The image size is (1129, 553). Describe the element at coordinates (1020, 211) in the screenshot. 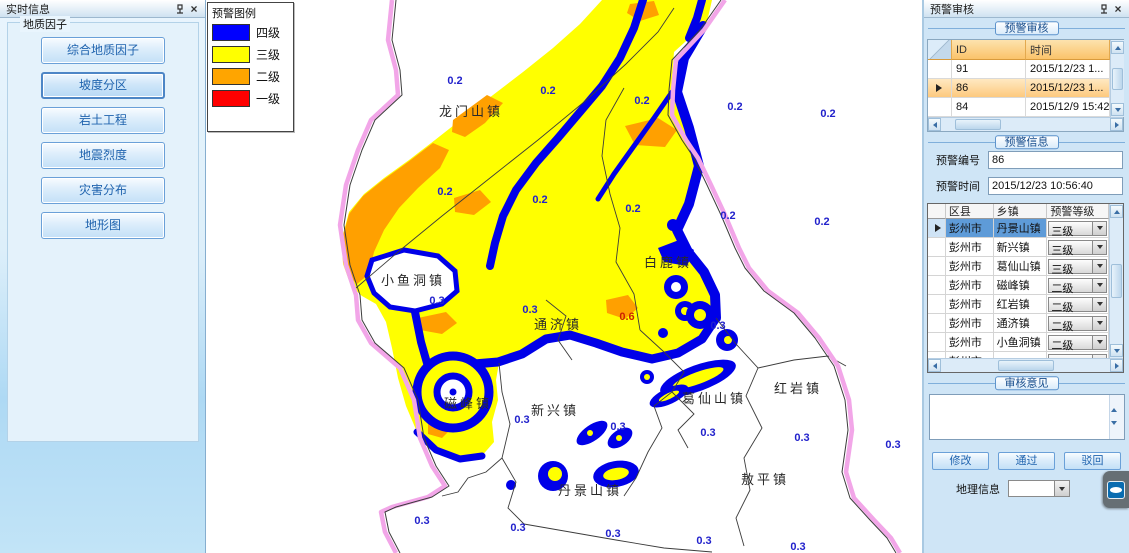

I see `column-header-town: 乡镇` at that location.